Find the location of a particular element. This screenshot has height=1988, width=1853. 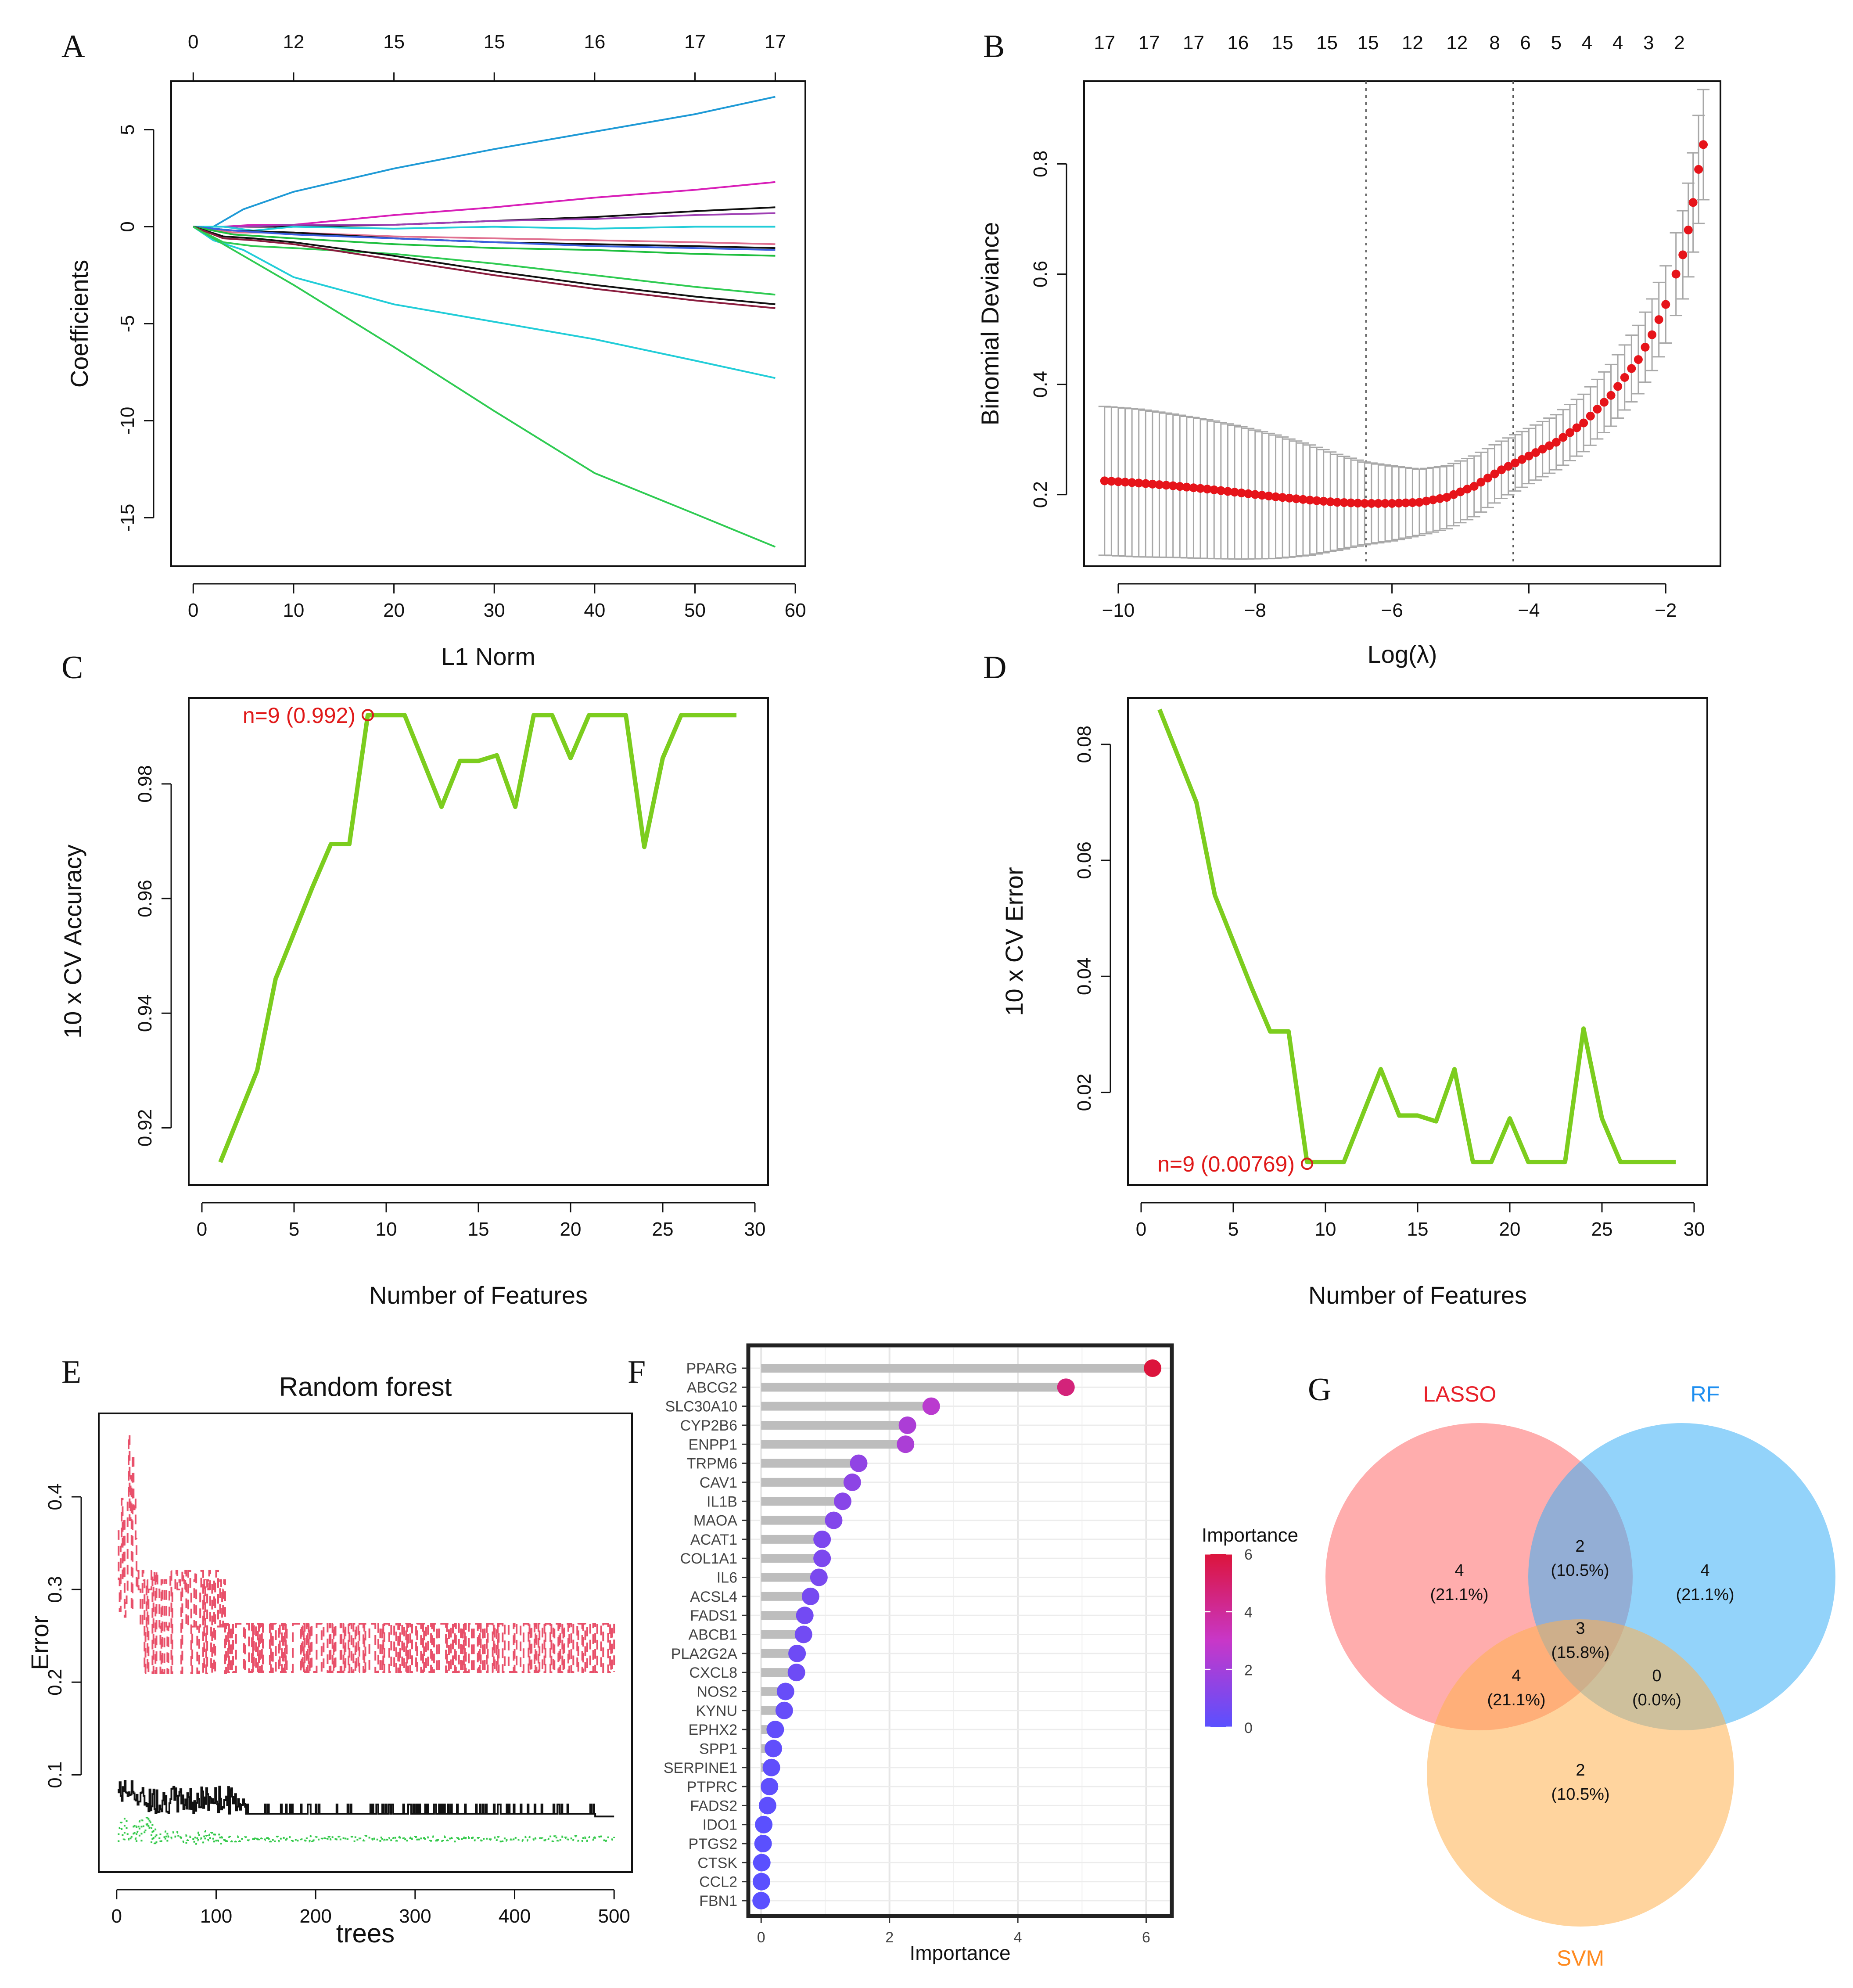

x-axis-title: Number of Features is located at coordinates (1417, 1295).